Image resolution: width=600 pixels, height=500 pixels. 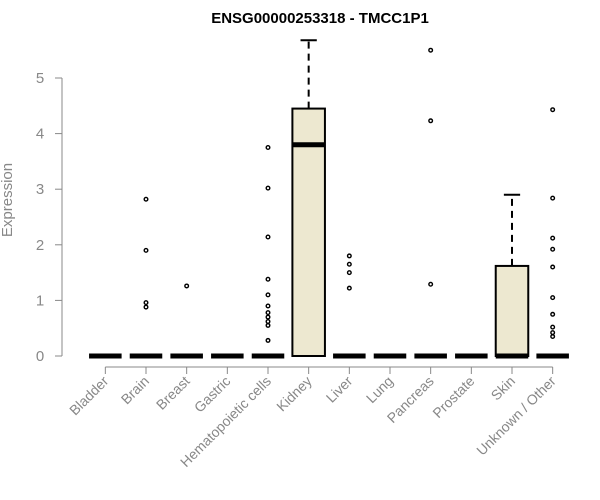 I want to click on x-tick-label: Liver, so click(x=339, y=389).